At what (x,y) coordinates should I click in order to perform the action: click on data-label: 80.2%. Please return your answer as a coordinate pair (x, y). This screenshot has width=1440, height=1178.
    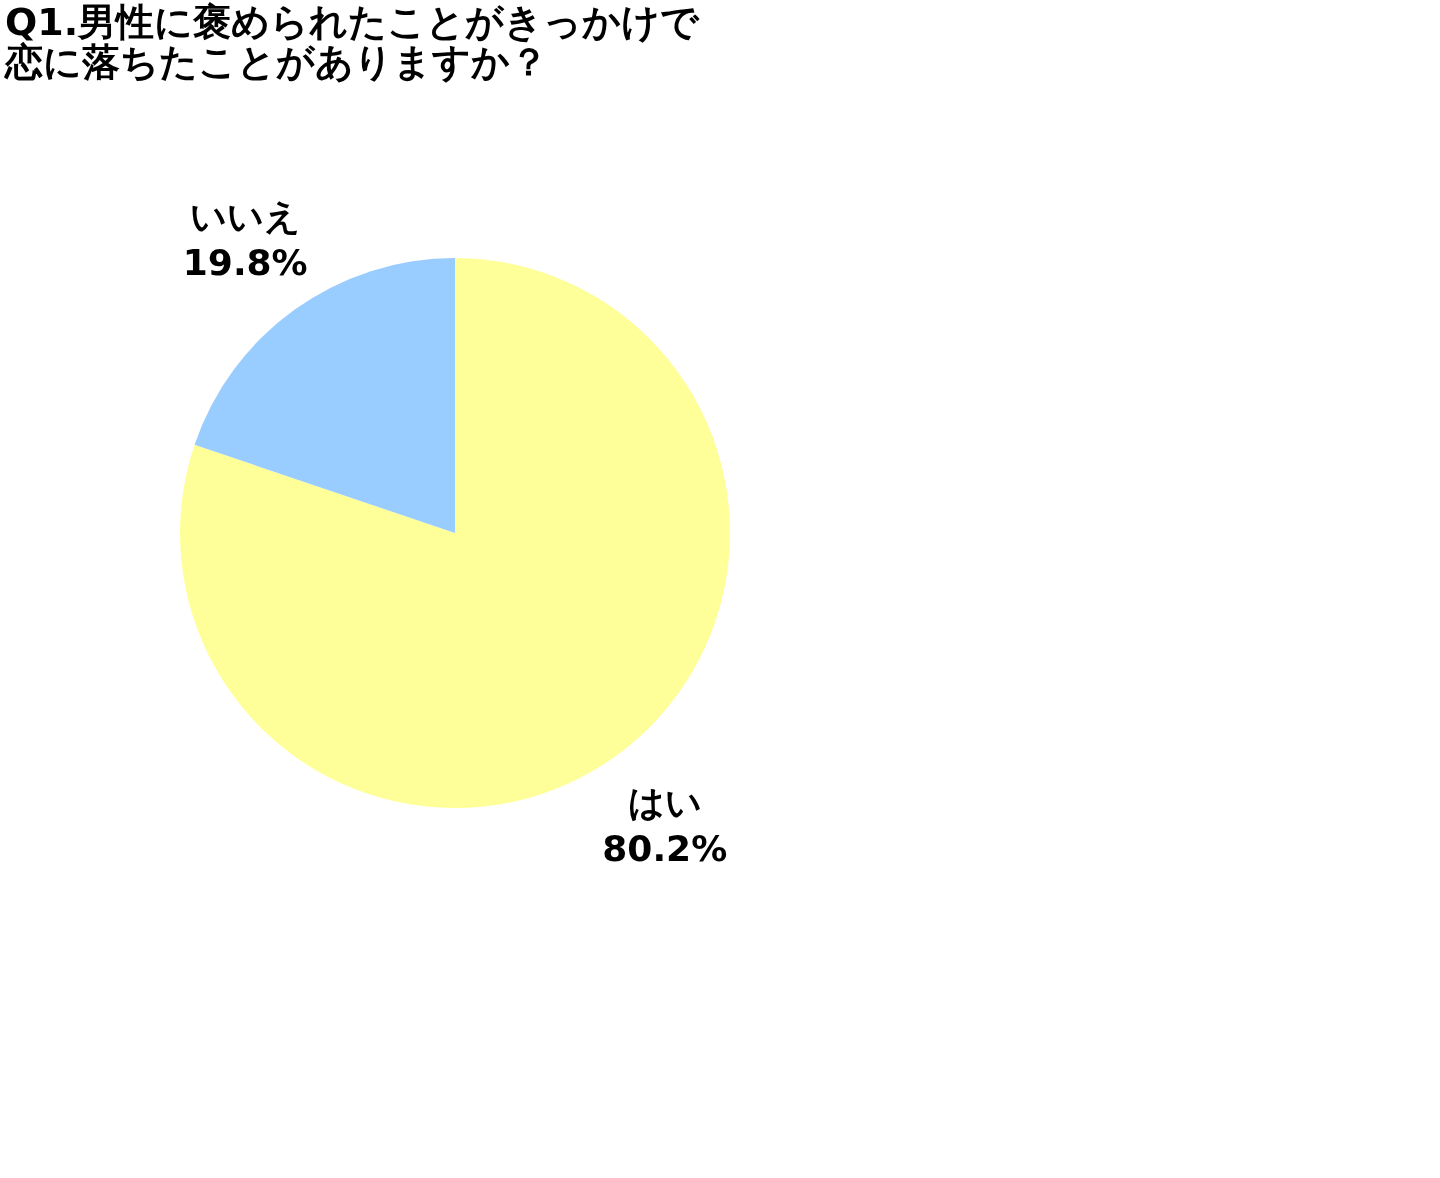
    Looking at the image, I should click on (665, 848).